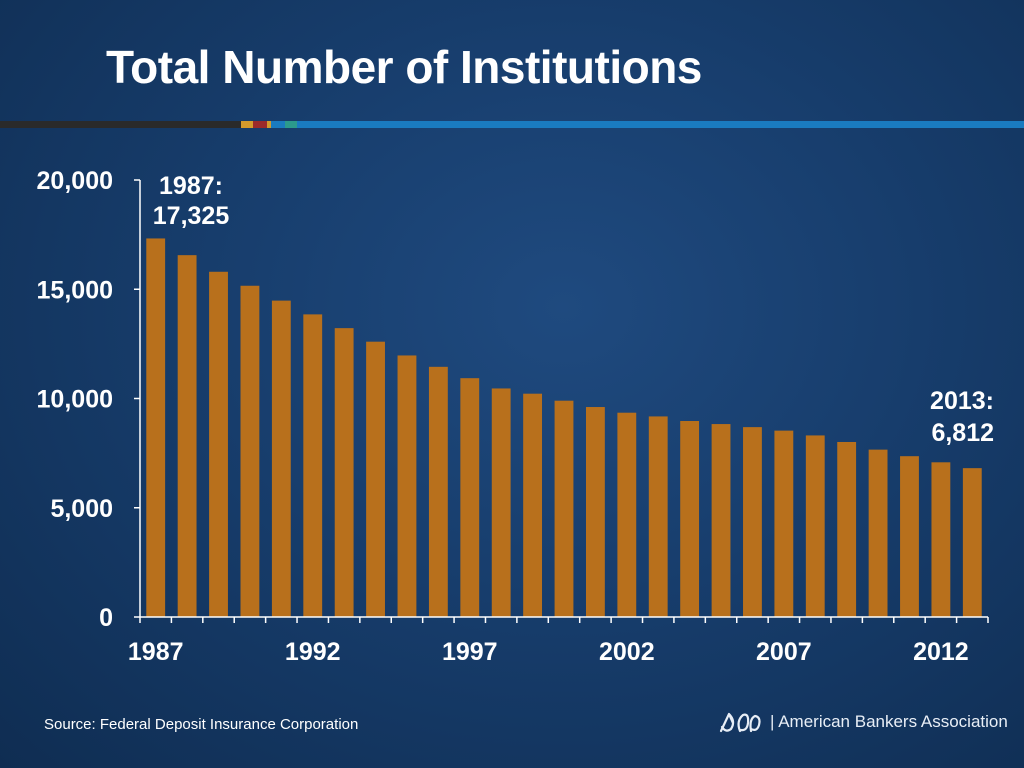 This screenshot has width=1024, height=768. I want to click on y-tick-label: 10,000, so click(75, 400).